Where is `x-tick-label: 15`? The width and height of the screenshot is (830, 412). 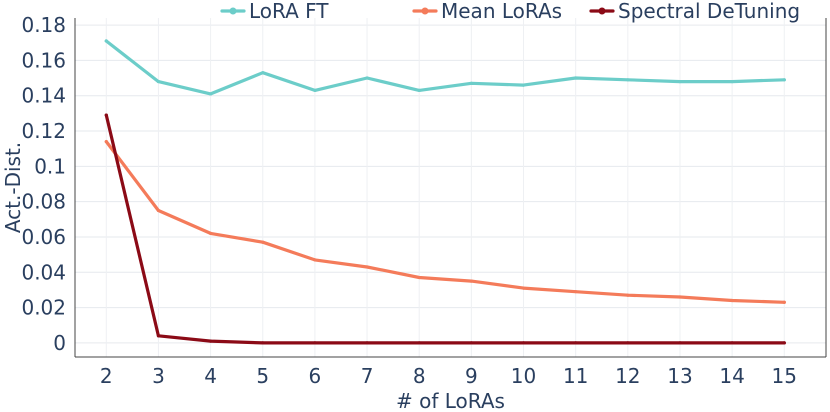 x-tick-label: 15 is located at coordinates (784, 376).